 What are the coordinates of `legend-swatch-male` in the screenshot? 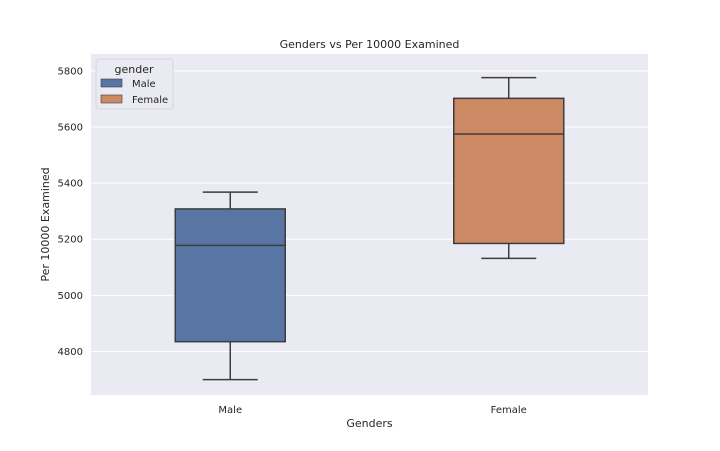 It's located at (111, 83).